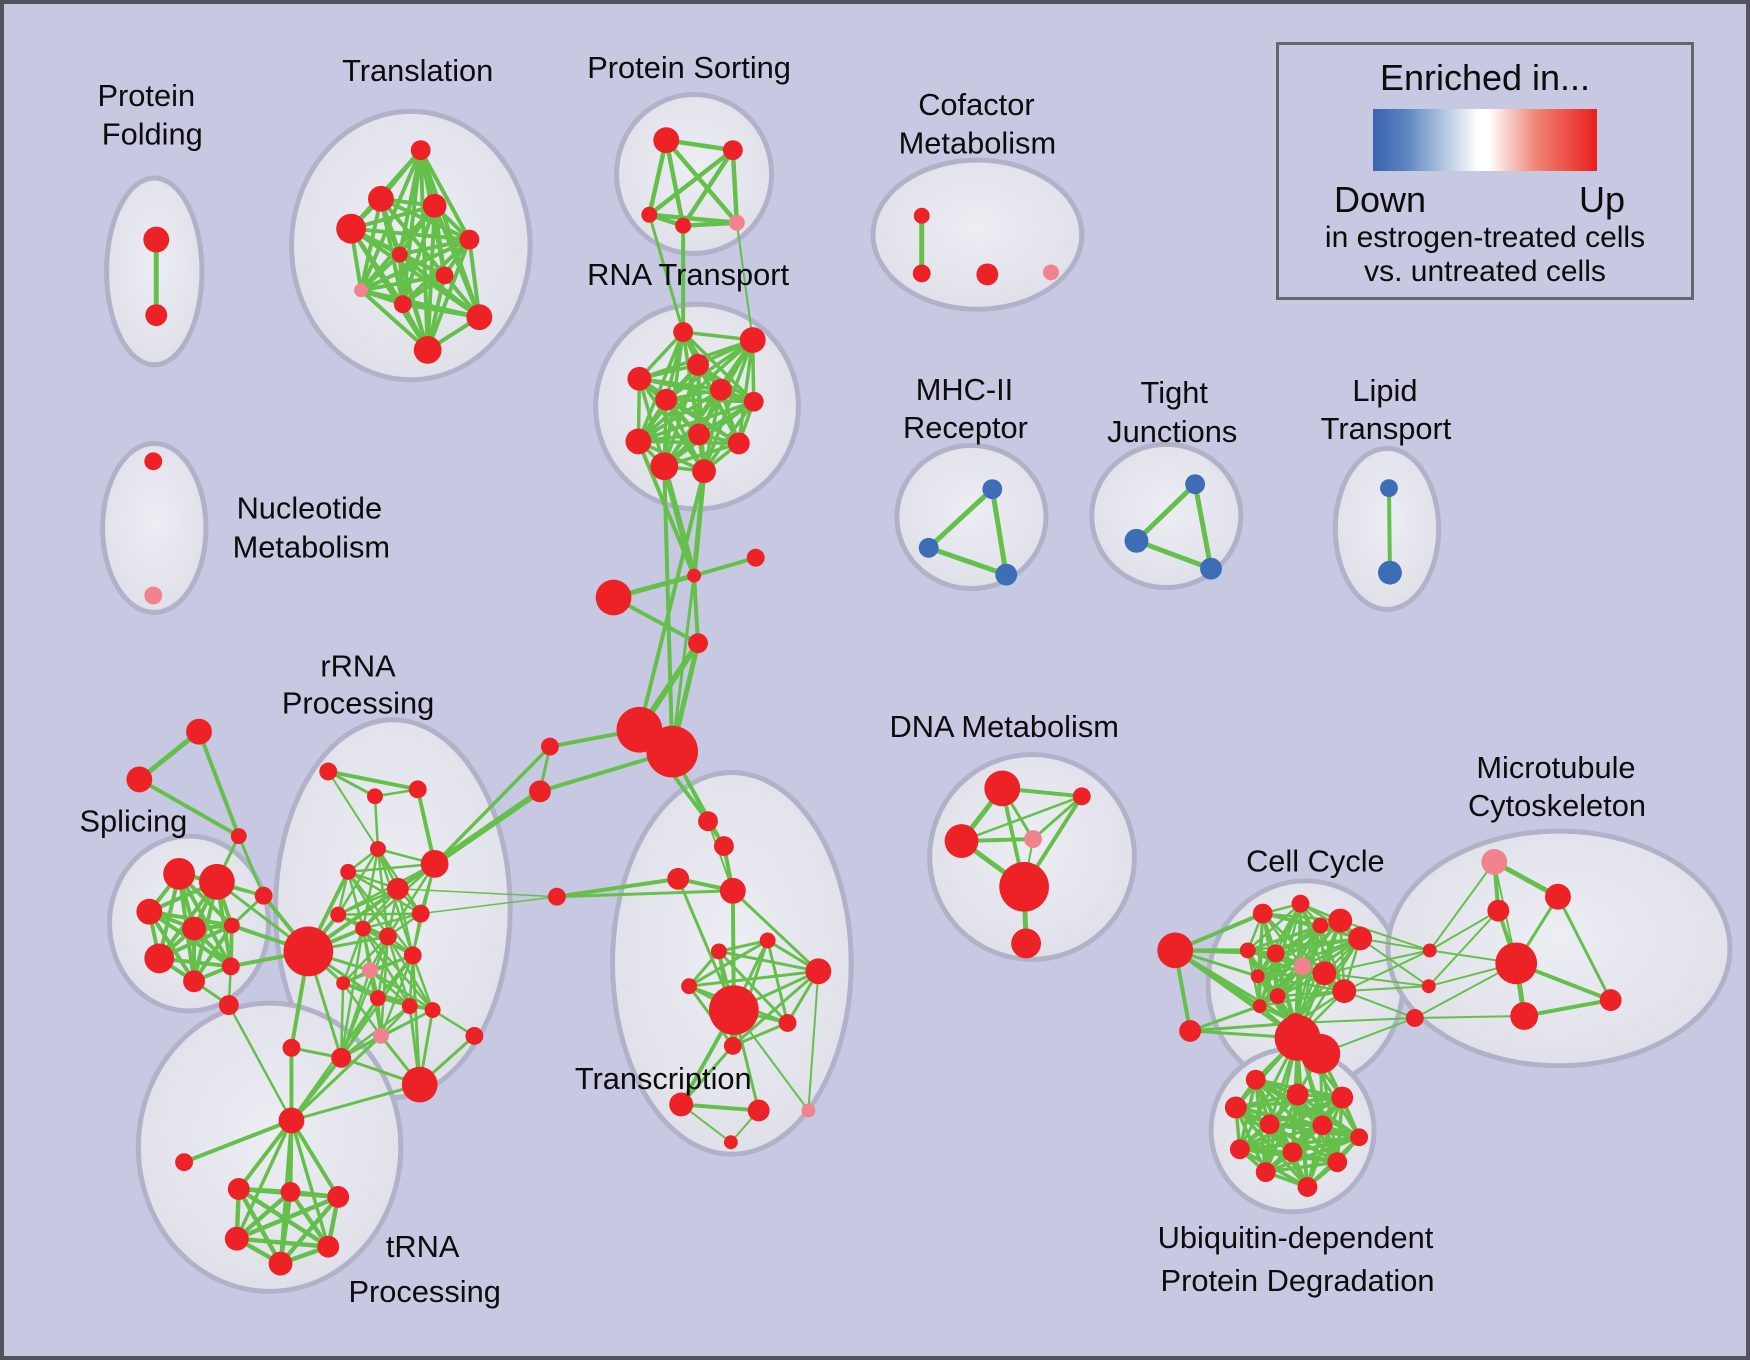 This screenshot has width=1750, height=1360. I want to click on network-node-rr12, so click(370, 970).